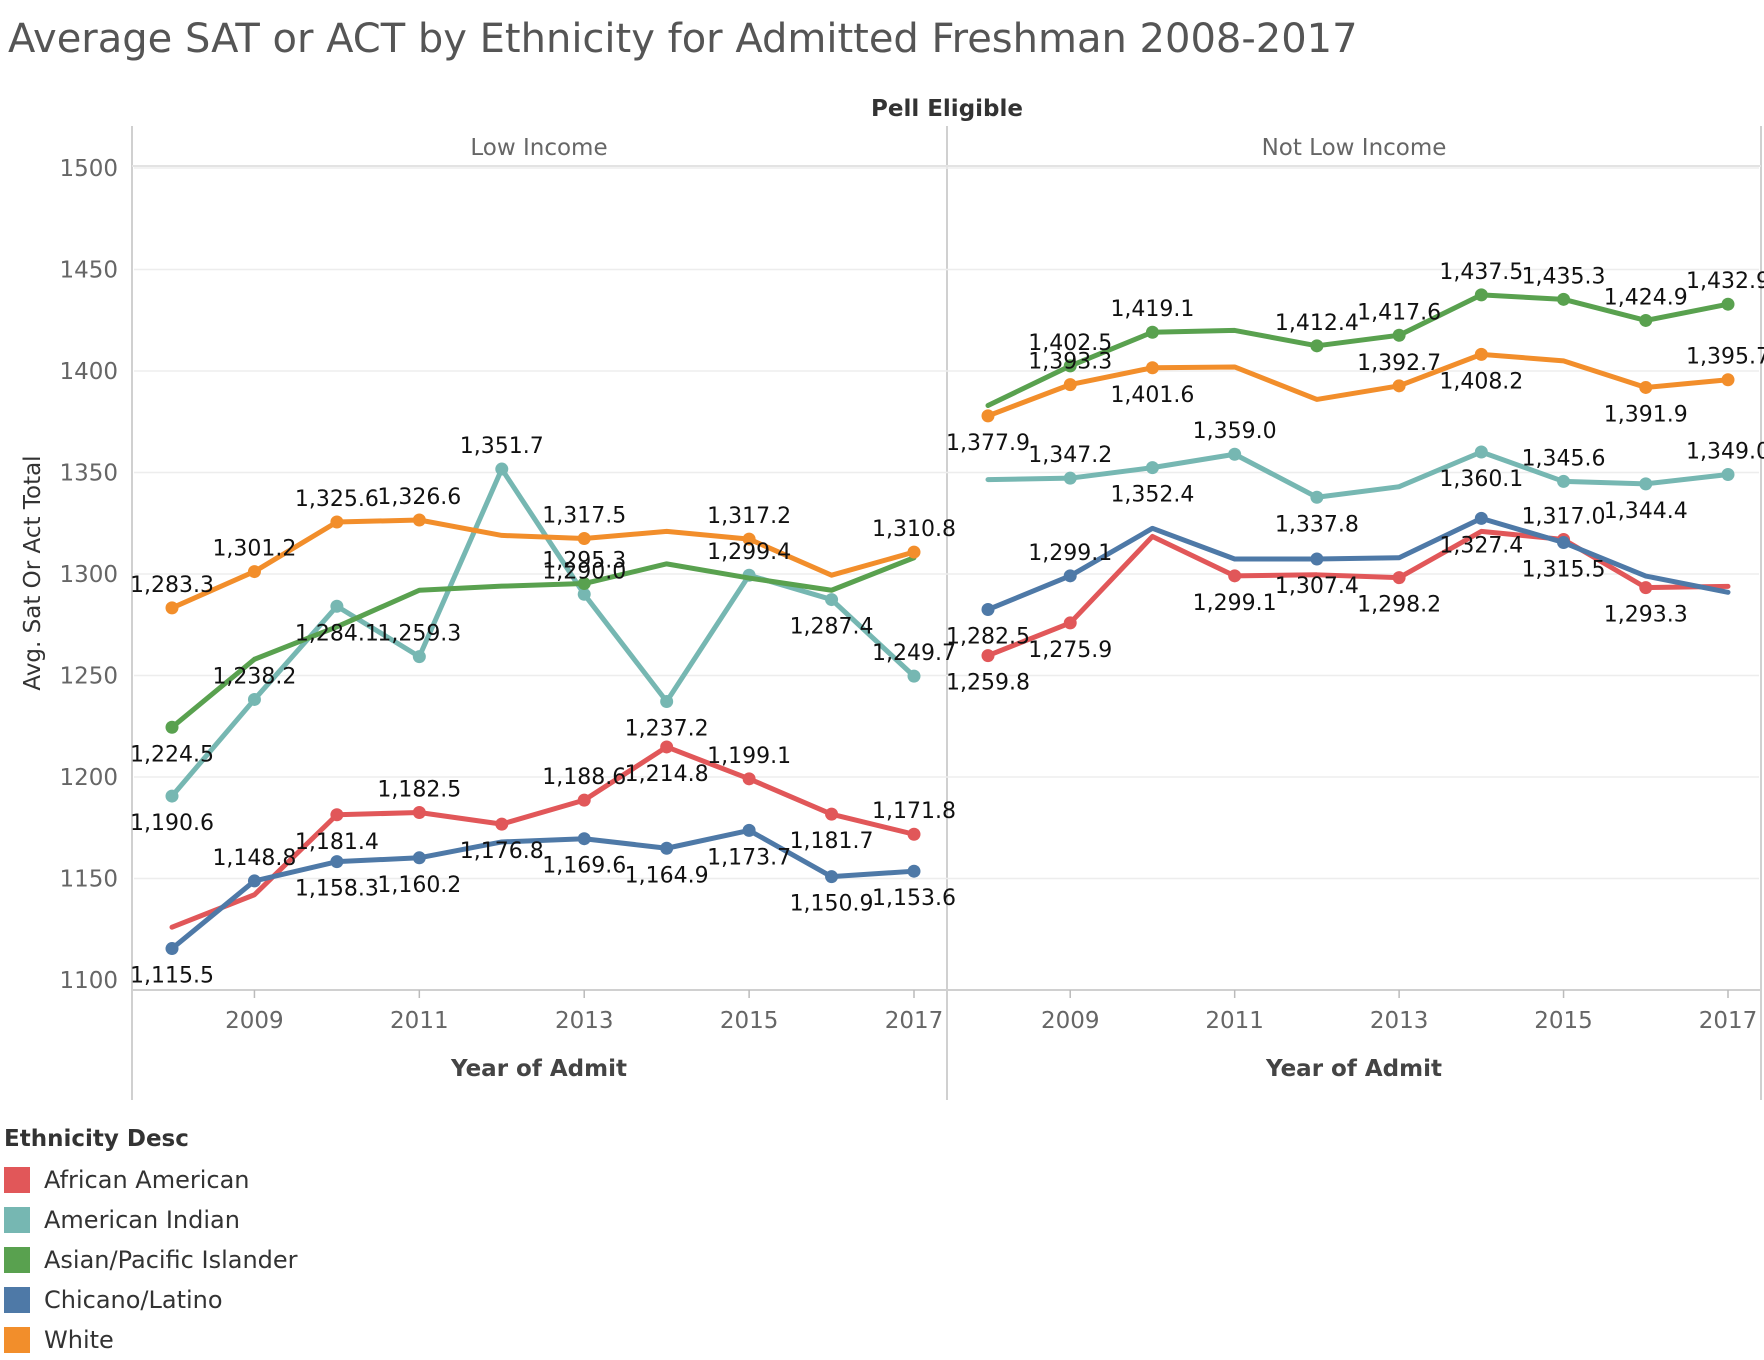 The height and width of the screenshot is (1360, 1764). I want to click on panel-header: Low Income, so click(538, 148).